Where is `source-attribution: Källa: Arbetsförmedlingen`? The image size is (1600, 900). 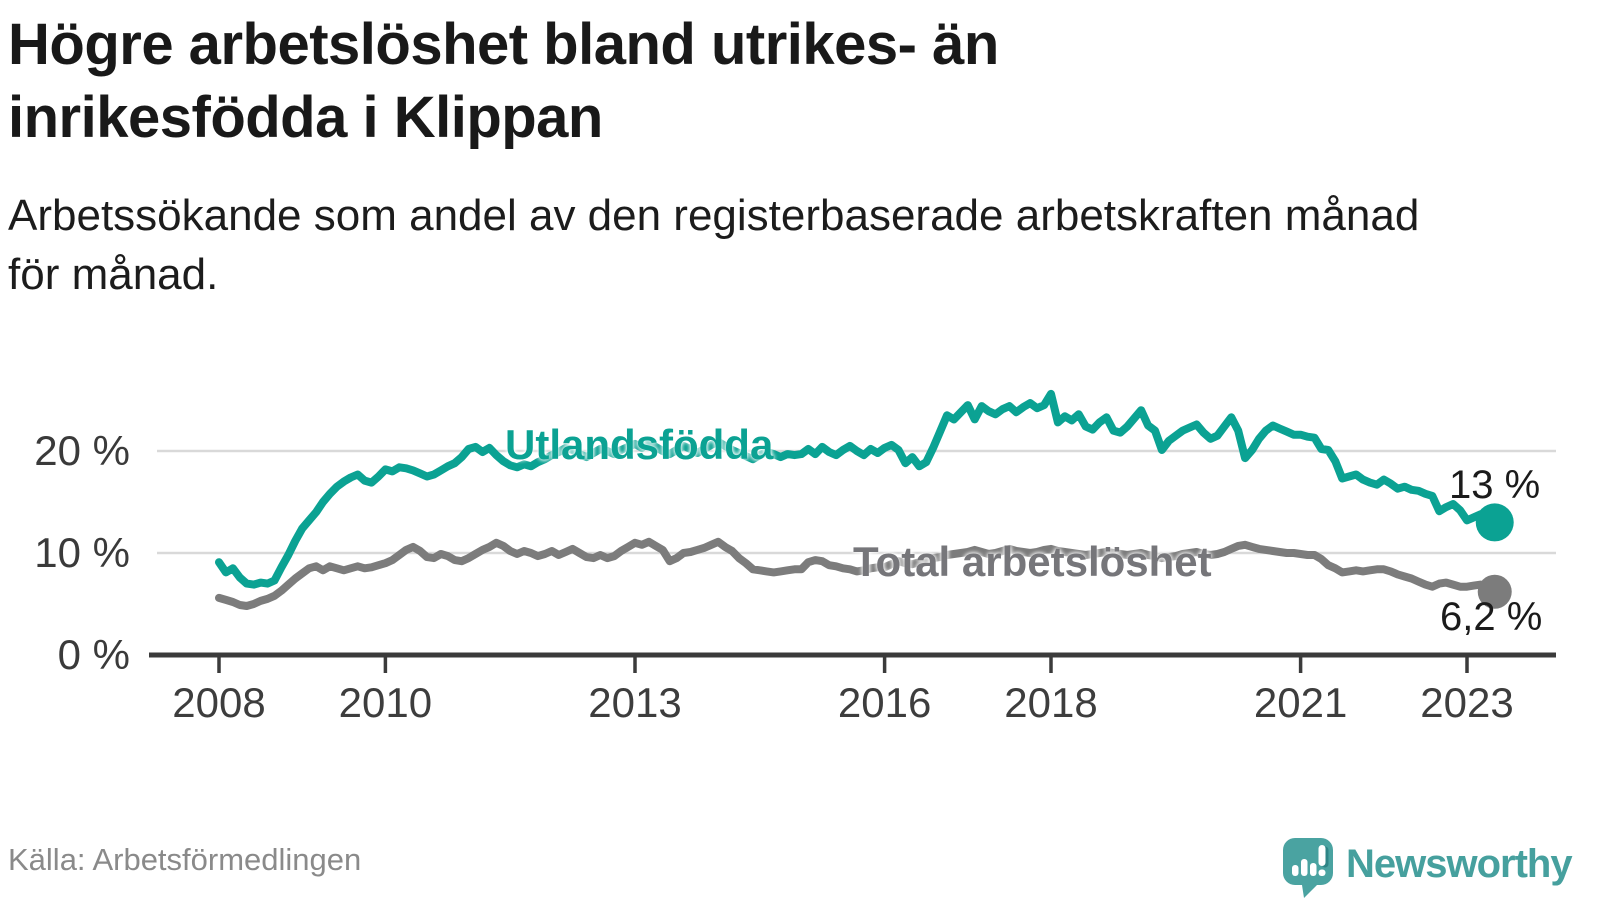 source-attribution: Källa: Arbetsförmedlingen is located at coordinates (185, 859).